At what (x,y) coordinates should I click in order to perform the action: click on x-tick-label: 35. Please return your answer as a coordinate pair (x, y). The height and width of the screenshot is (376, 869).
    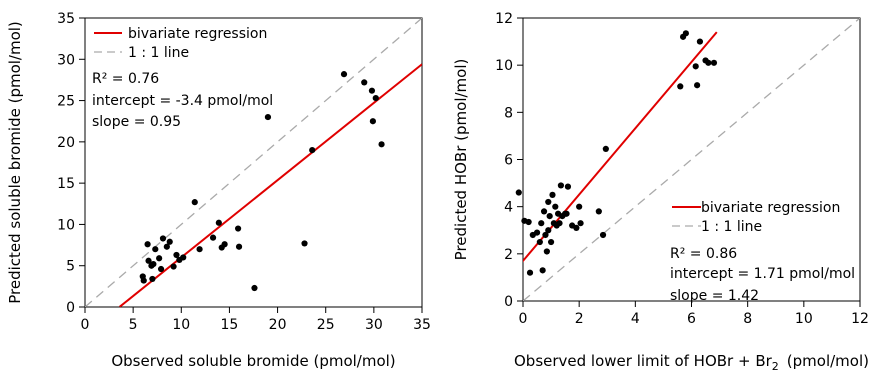
    Looking at the image, I should click on (422, 325).